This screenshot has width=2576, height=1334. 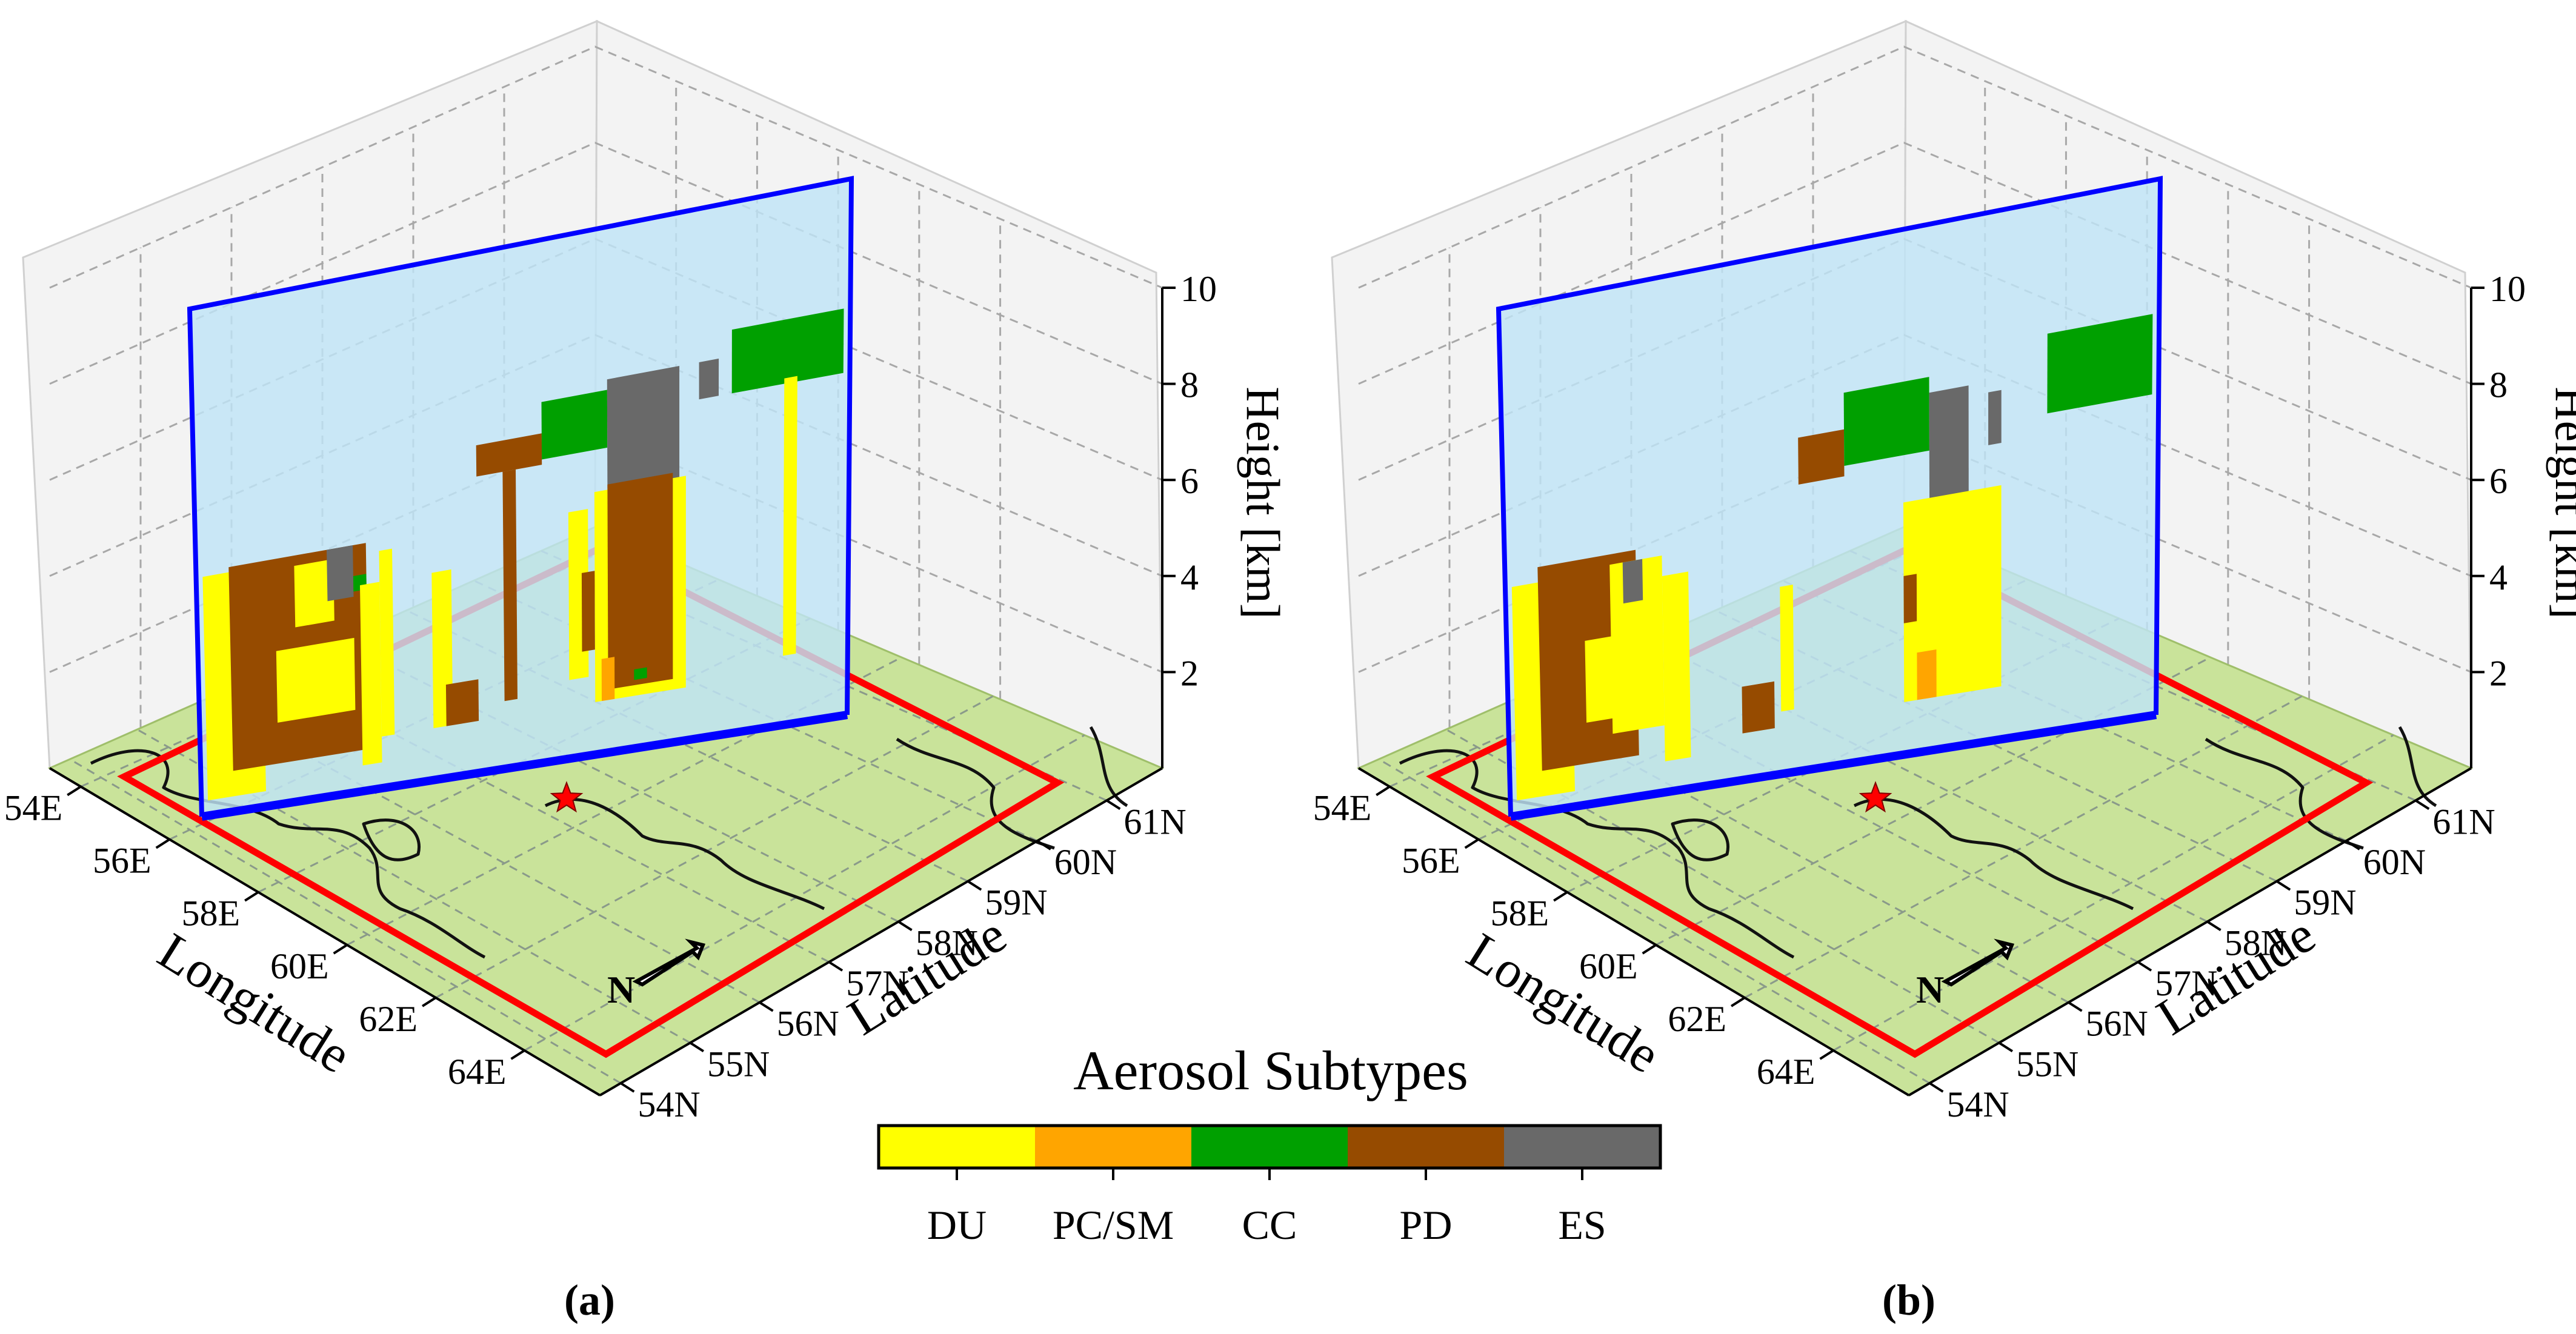 What do you see at coordinates (1582, 1147) in the screenshot?
I see `colorbar-cell-es` at bounding box center [1582, 1147].